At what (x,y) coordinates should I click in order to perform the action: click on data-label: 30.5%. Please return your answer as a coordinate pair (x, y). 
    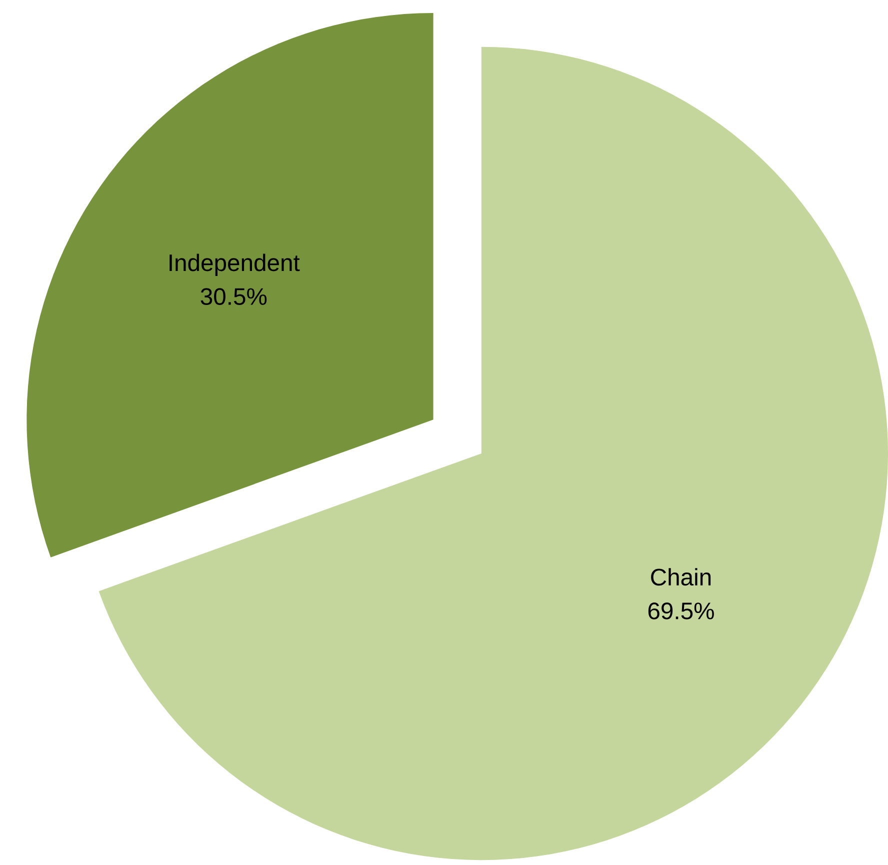
    Looking at the image, I should click on (233, 296).